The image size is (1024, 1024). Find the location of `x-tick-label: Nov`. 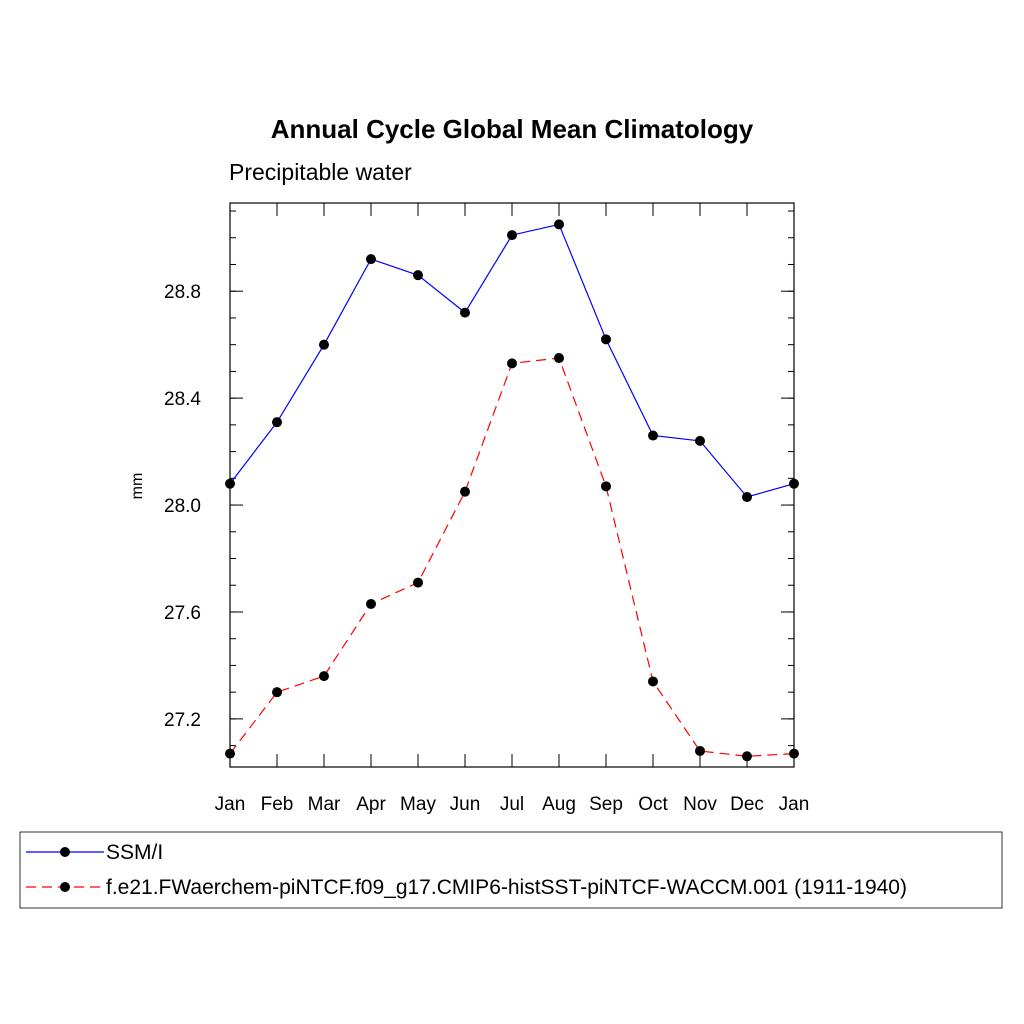

x-tick-label: Nov is located at coordinates (700, 804).